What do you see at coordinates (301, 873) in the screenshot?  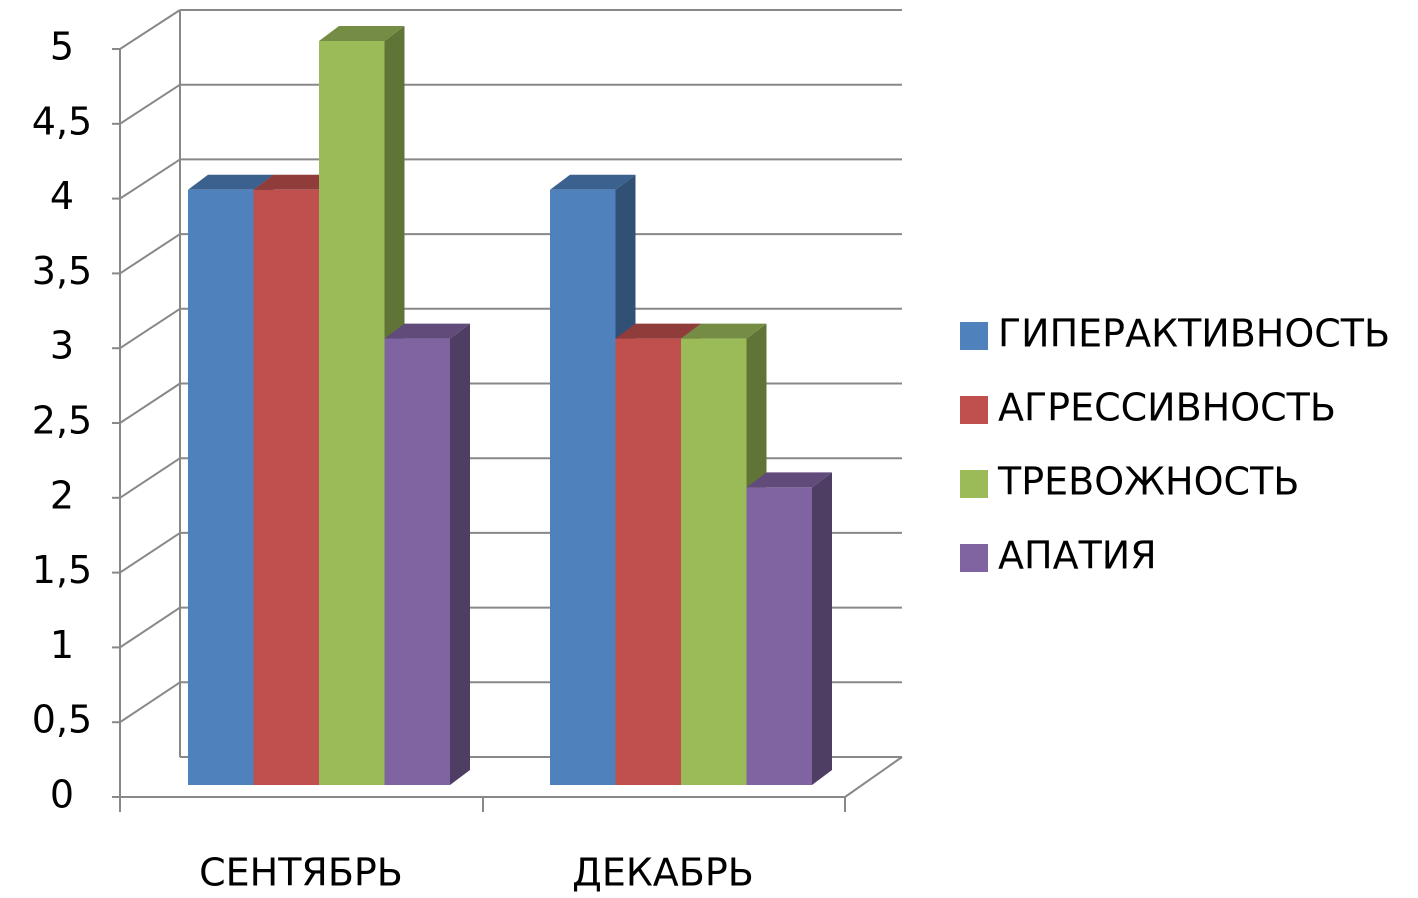 I see `x-tick-label: СЕНТЯБРЬ` at bounding box center [301, 873].